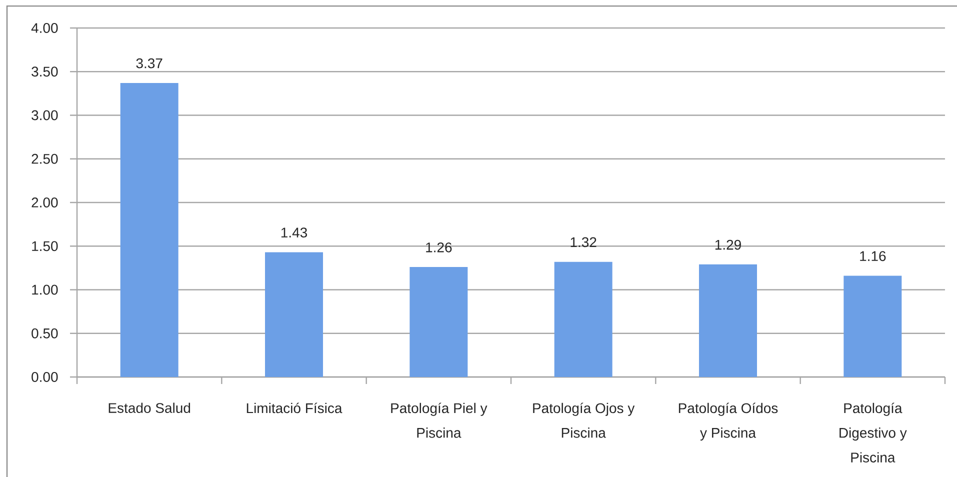 Image resolution: width=957 pixels, height=477 pixels. Describe the element at coordinates (583, 242) in the screenshot. I see `data-label: 1.32` at that location.